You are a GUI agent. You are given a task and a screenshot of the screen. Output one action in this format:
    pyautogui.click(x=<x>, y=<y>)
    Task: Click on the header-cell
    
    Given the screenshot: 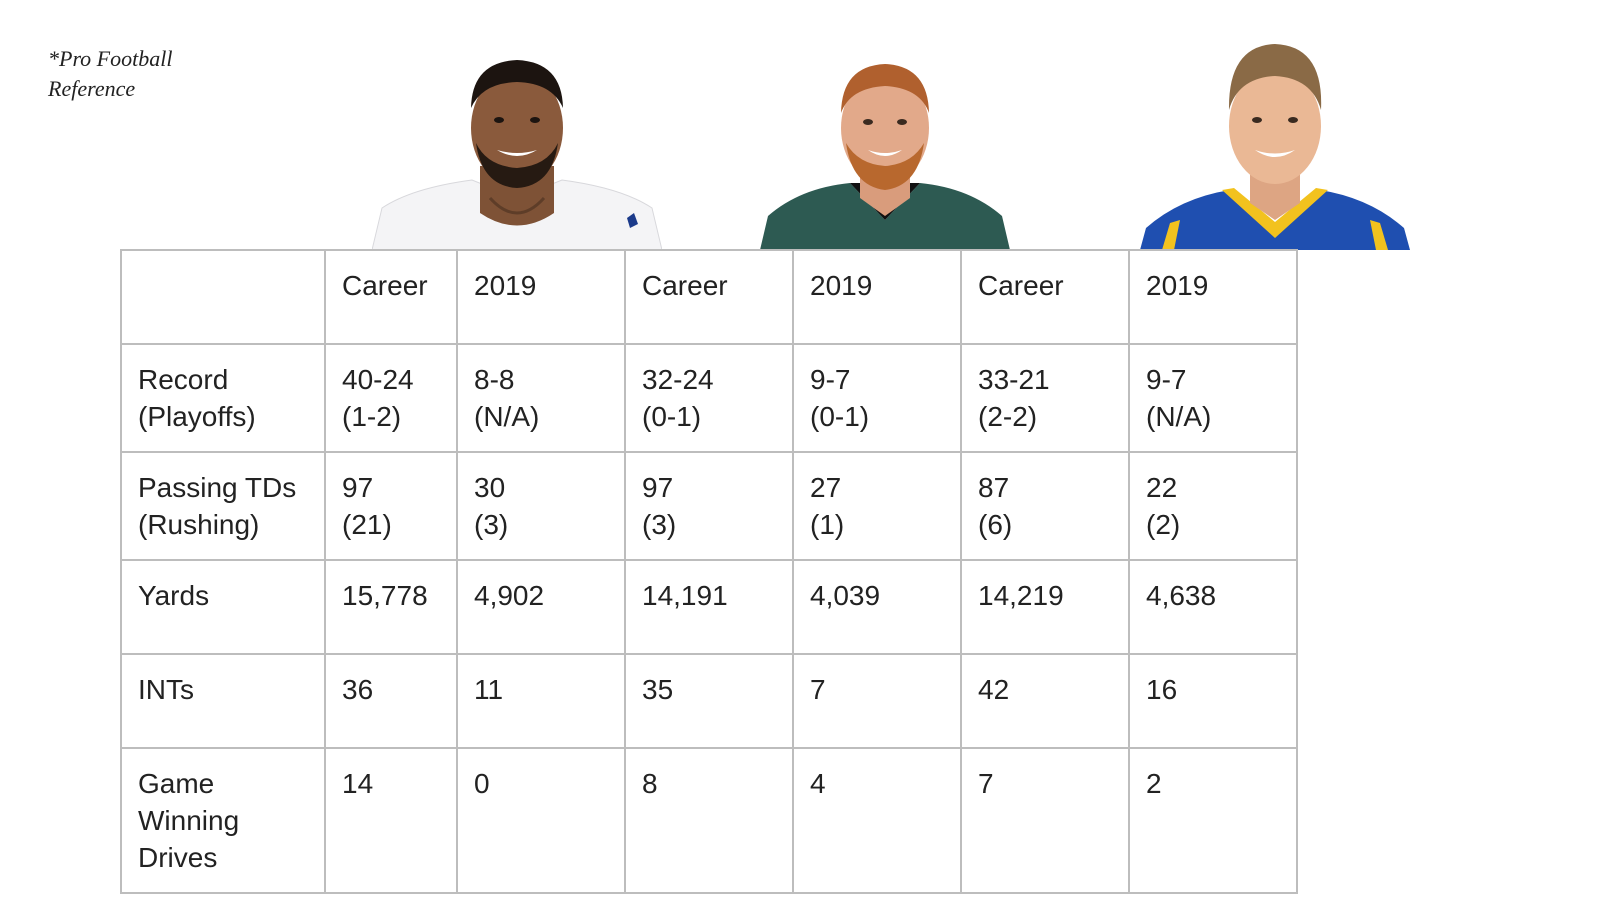 What is the action you would take?
    pyautogui.click(x=223, y=297)
    